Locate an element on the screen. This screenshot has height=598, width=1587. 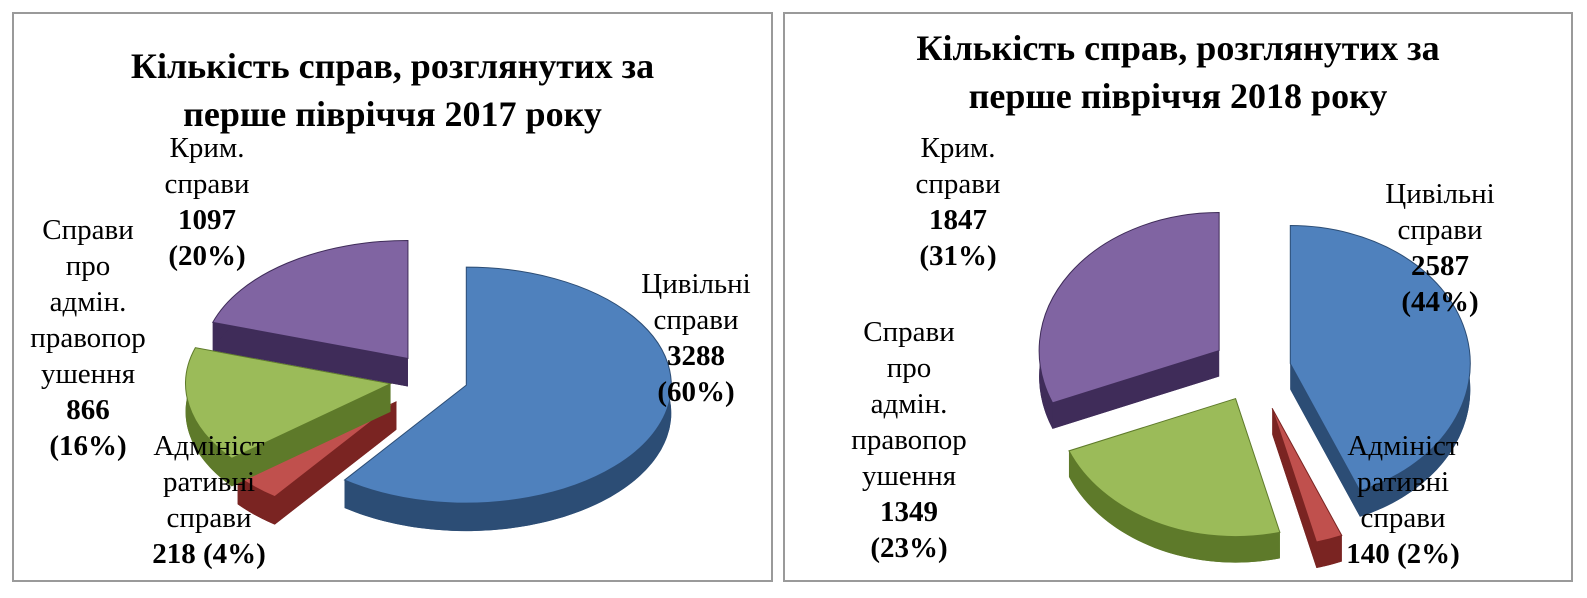
slice-rim-civil is located at coordinates (508, 399).